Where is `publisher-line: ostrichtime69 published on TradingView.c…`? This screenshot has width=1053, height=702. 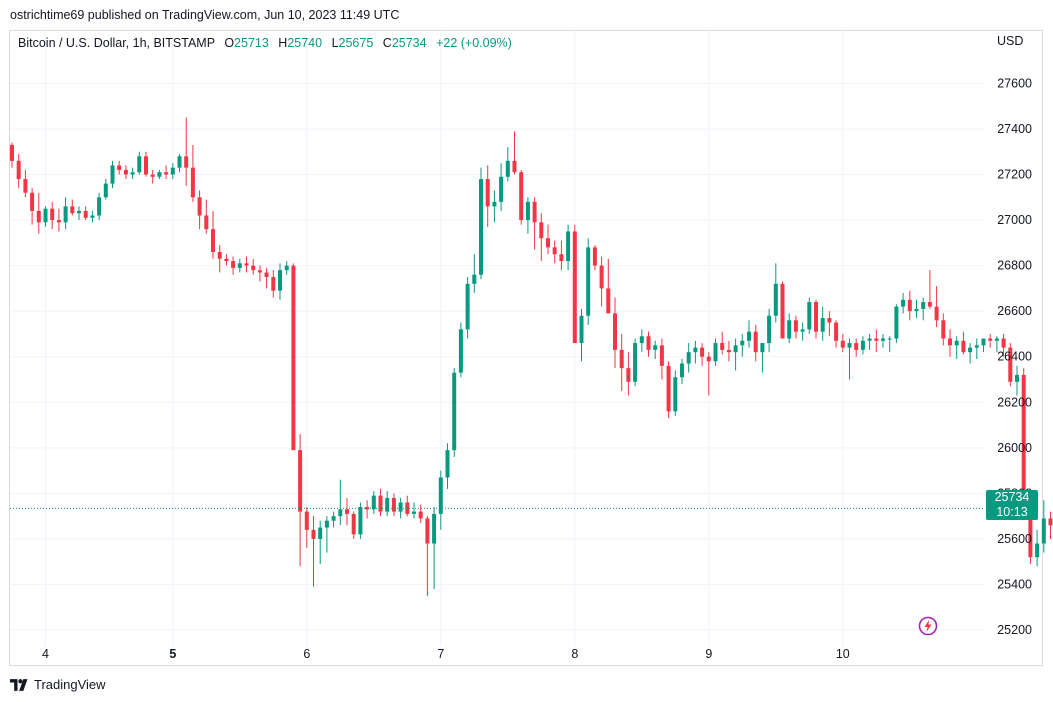
publisher-line: ostrichtime69 published on TradingView.c… is located at coordinates (205, 15).